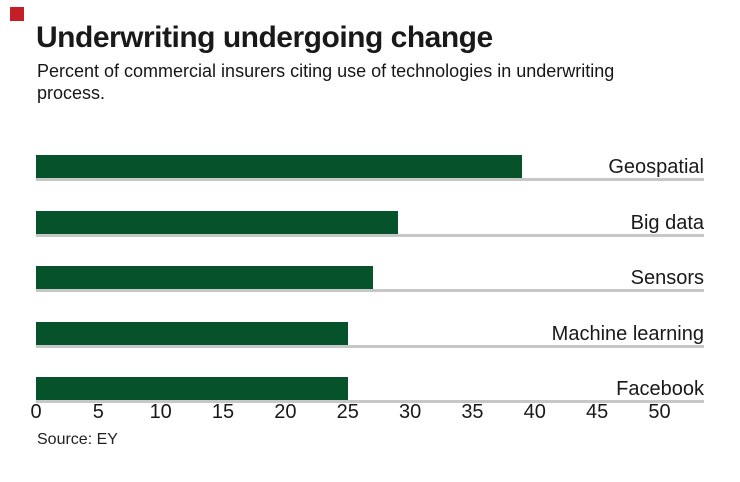 Image resolution: width=740 pixels, height=482 pixels. I want to click on bar-row: Big data, so click(370, 223).